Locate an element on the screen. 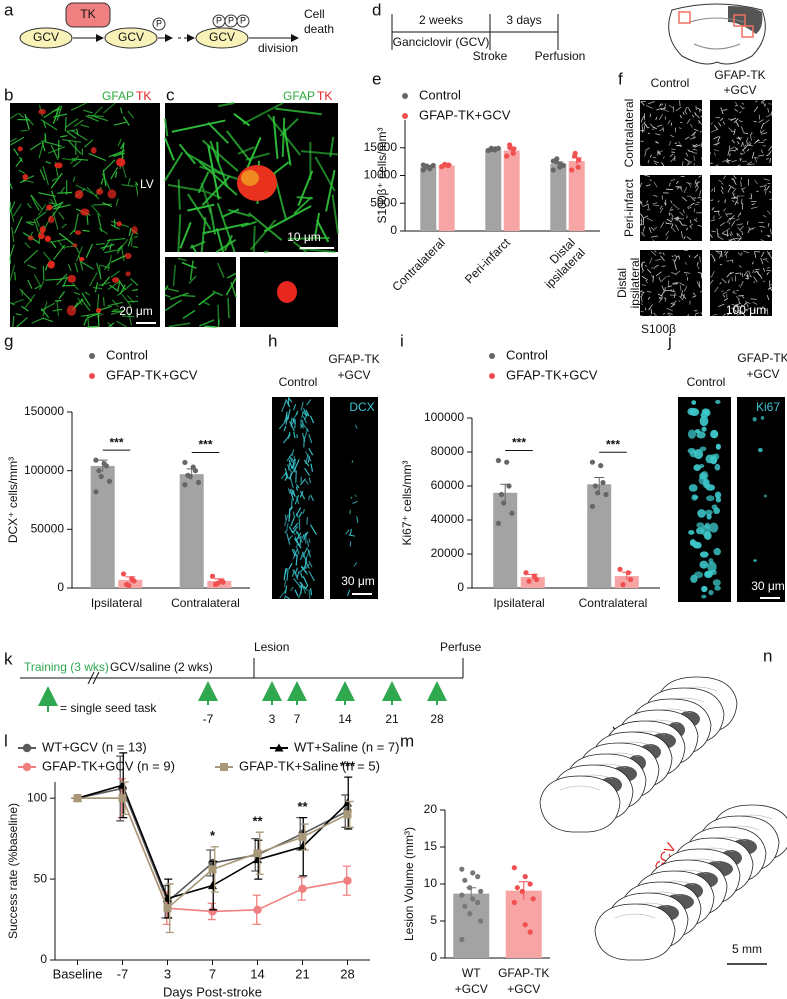 The height and width of the screenshot is (999, 787). significance-label: * is located at coordinates (213, 835).